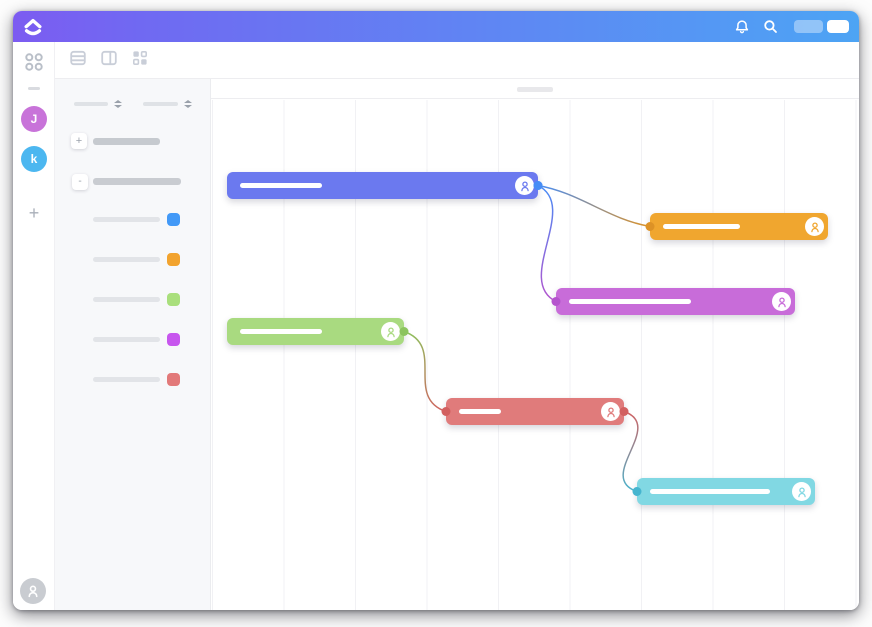 The image size is (872, 627). What do you see at coordinates (80, 182) in the screenshot?
I see `collapse-group-button: -` at bounding box center [80, 182].